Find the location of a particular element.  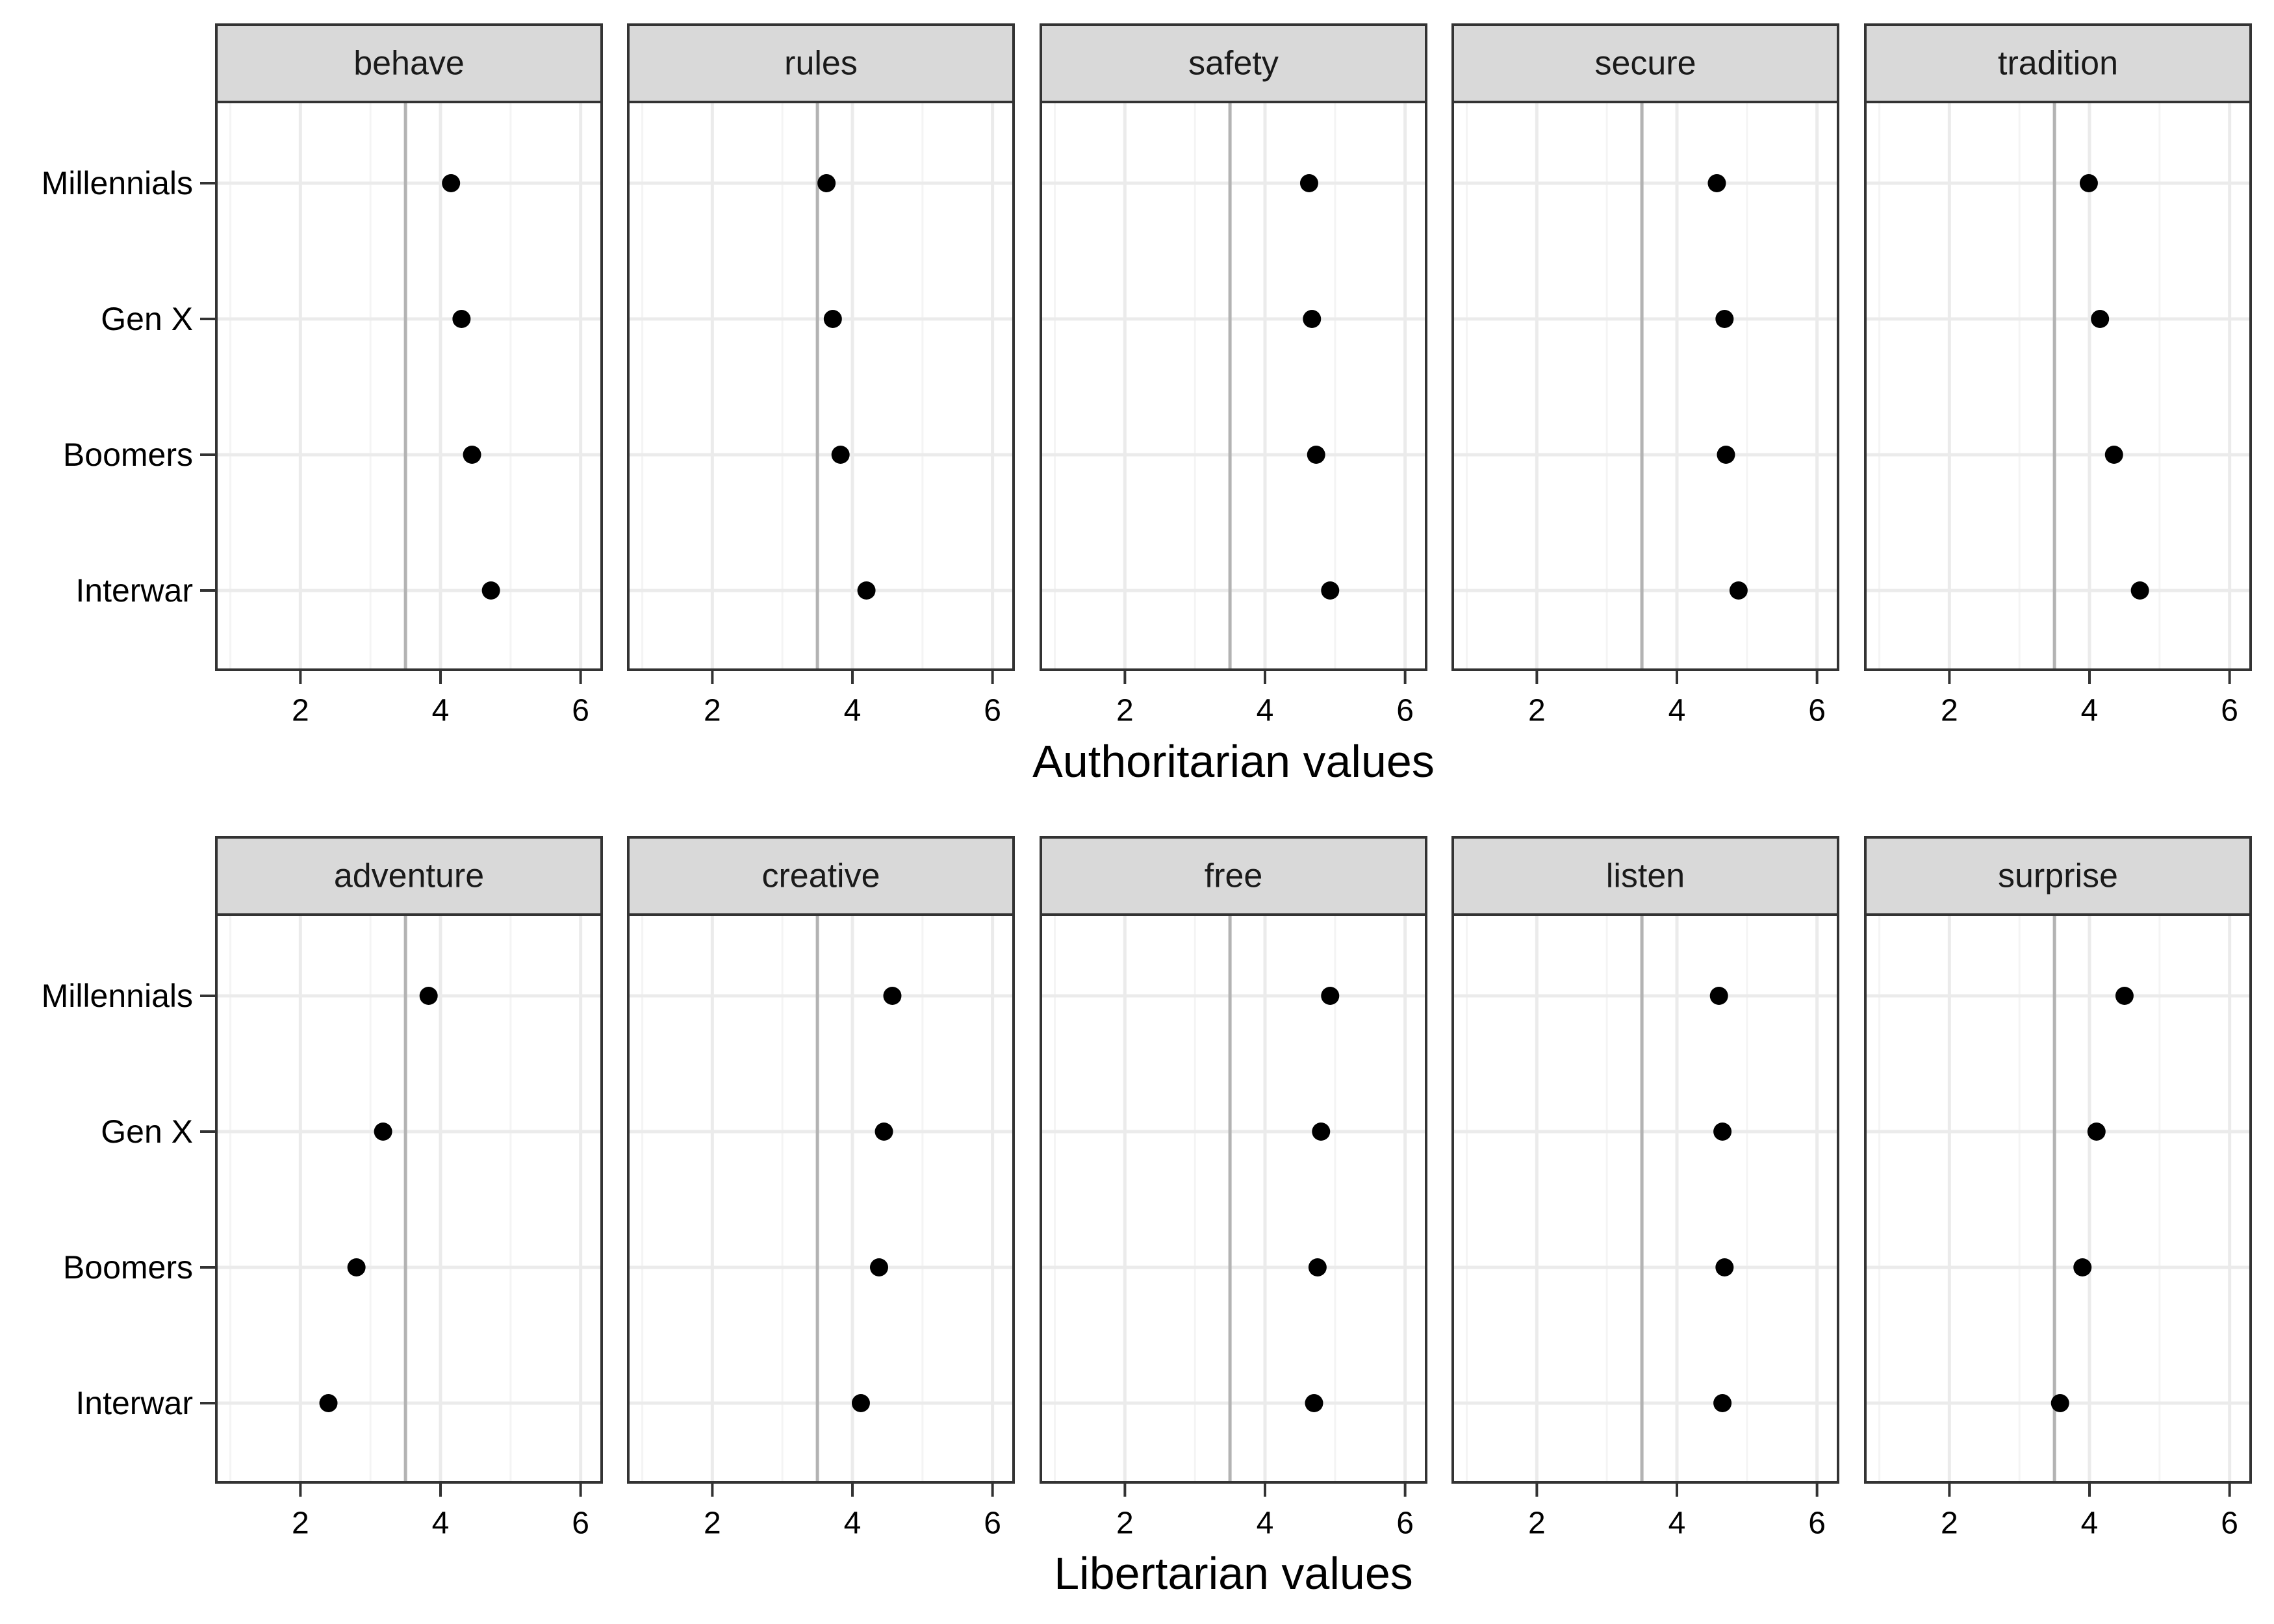

facet-label: free is located at coordinates (1234, 876).